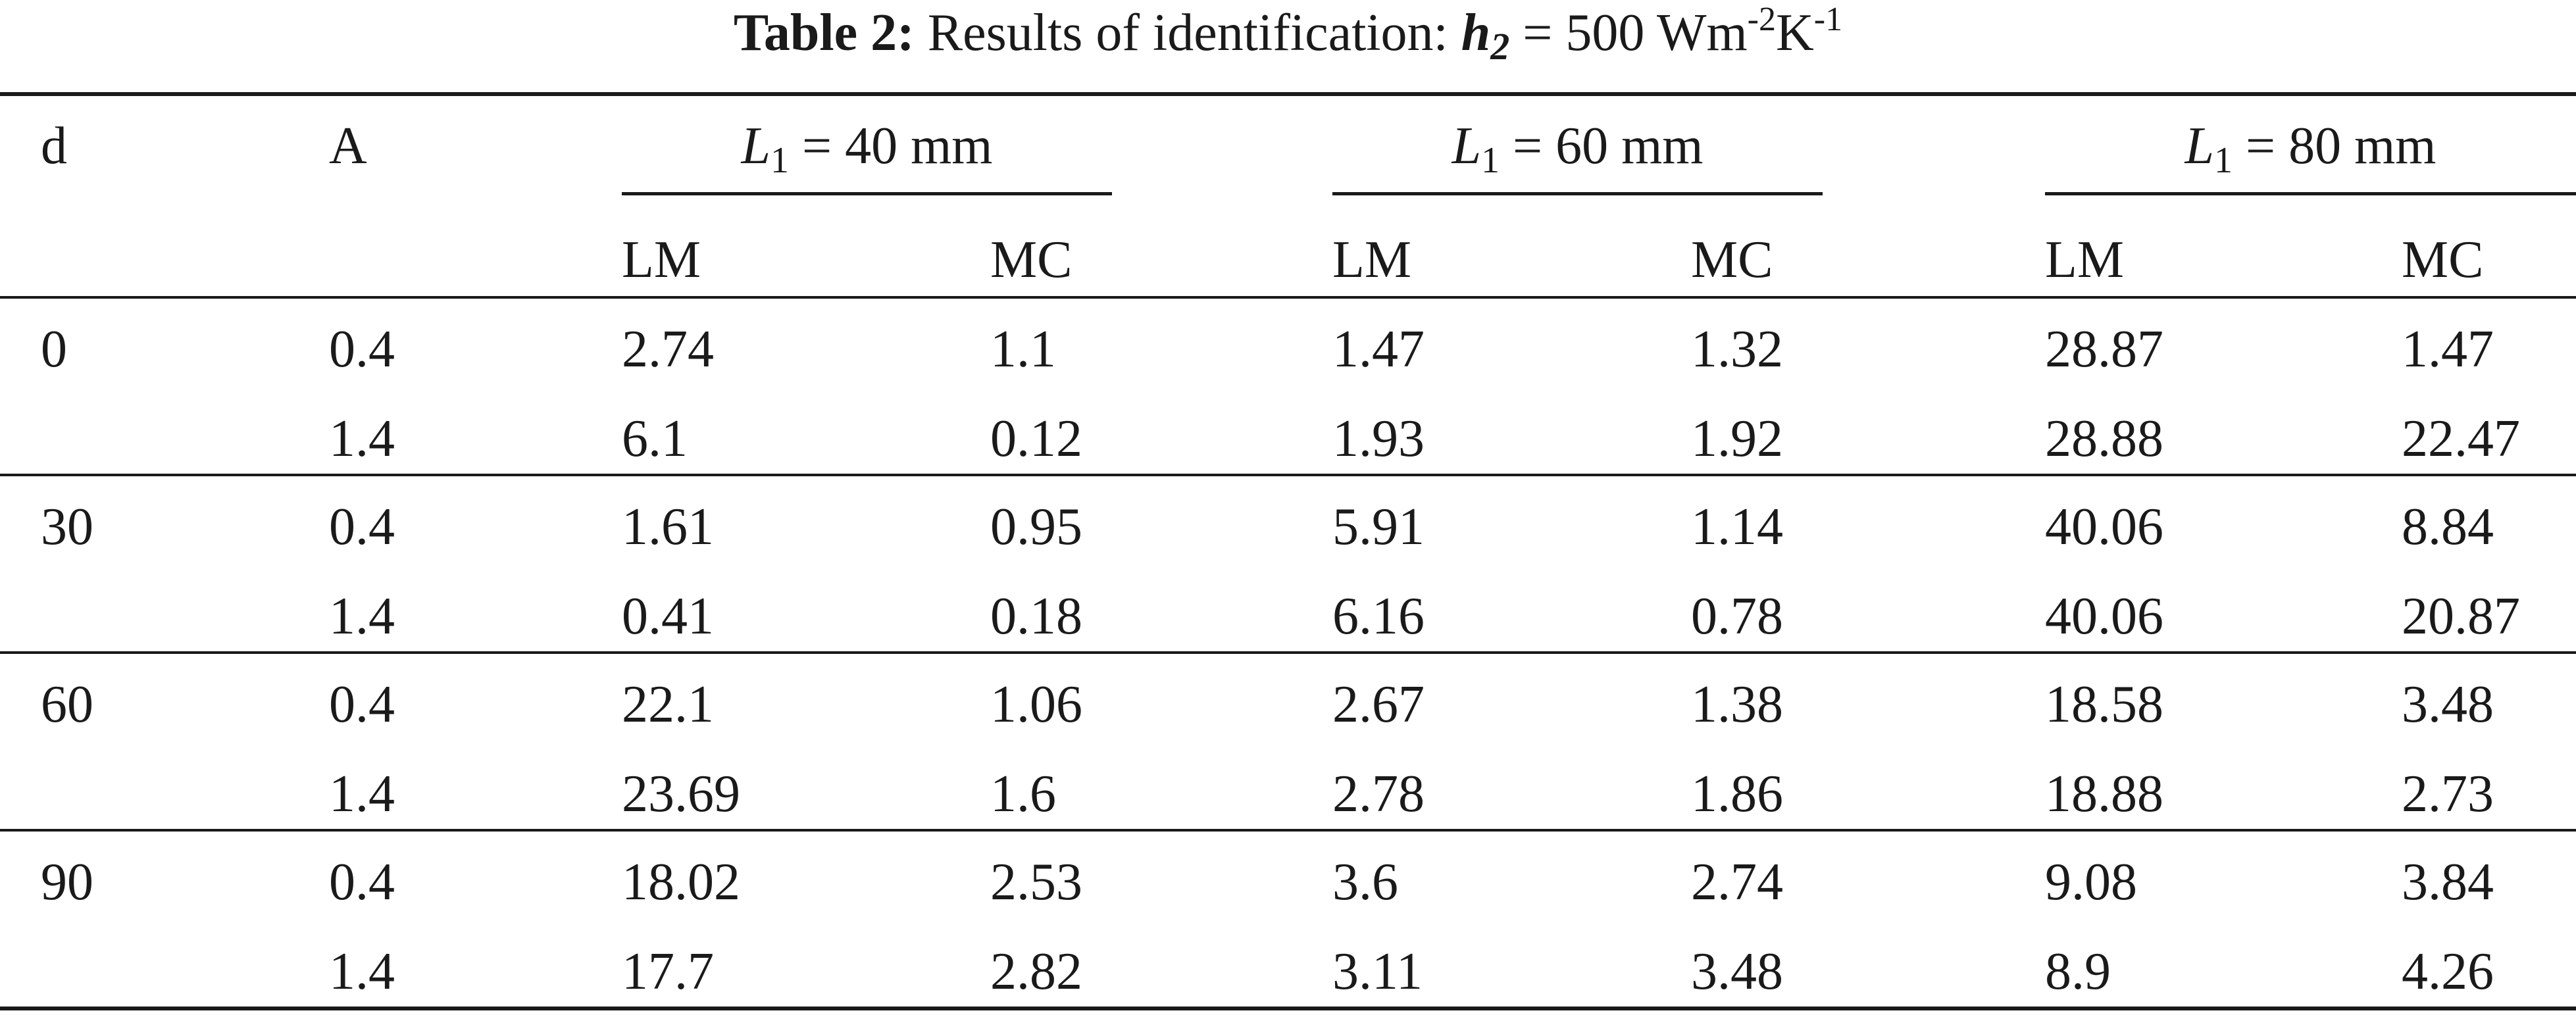 The height and width of the screenshot is (1019, 2576). What do you see at coordinates (824, 33) in the screenshot?
I see `caption-label: Table 2:` at bounding box center [824, 33].